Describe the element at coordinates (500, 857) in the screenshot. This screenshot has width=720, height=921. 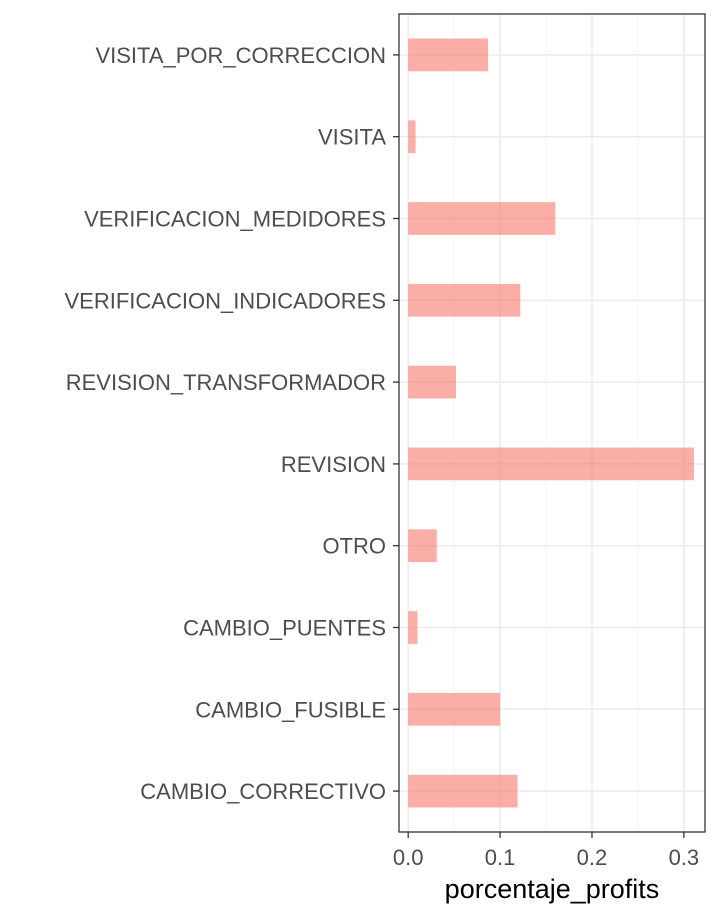
I see `x-tick-label: 0.1` at that location.